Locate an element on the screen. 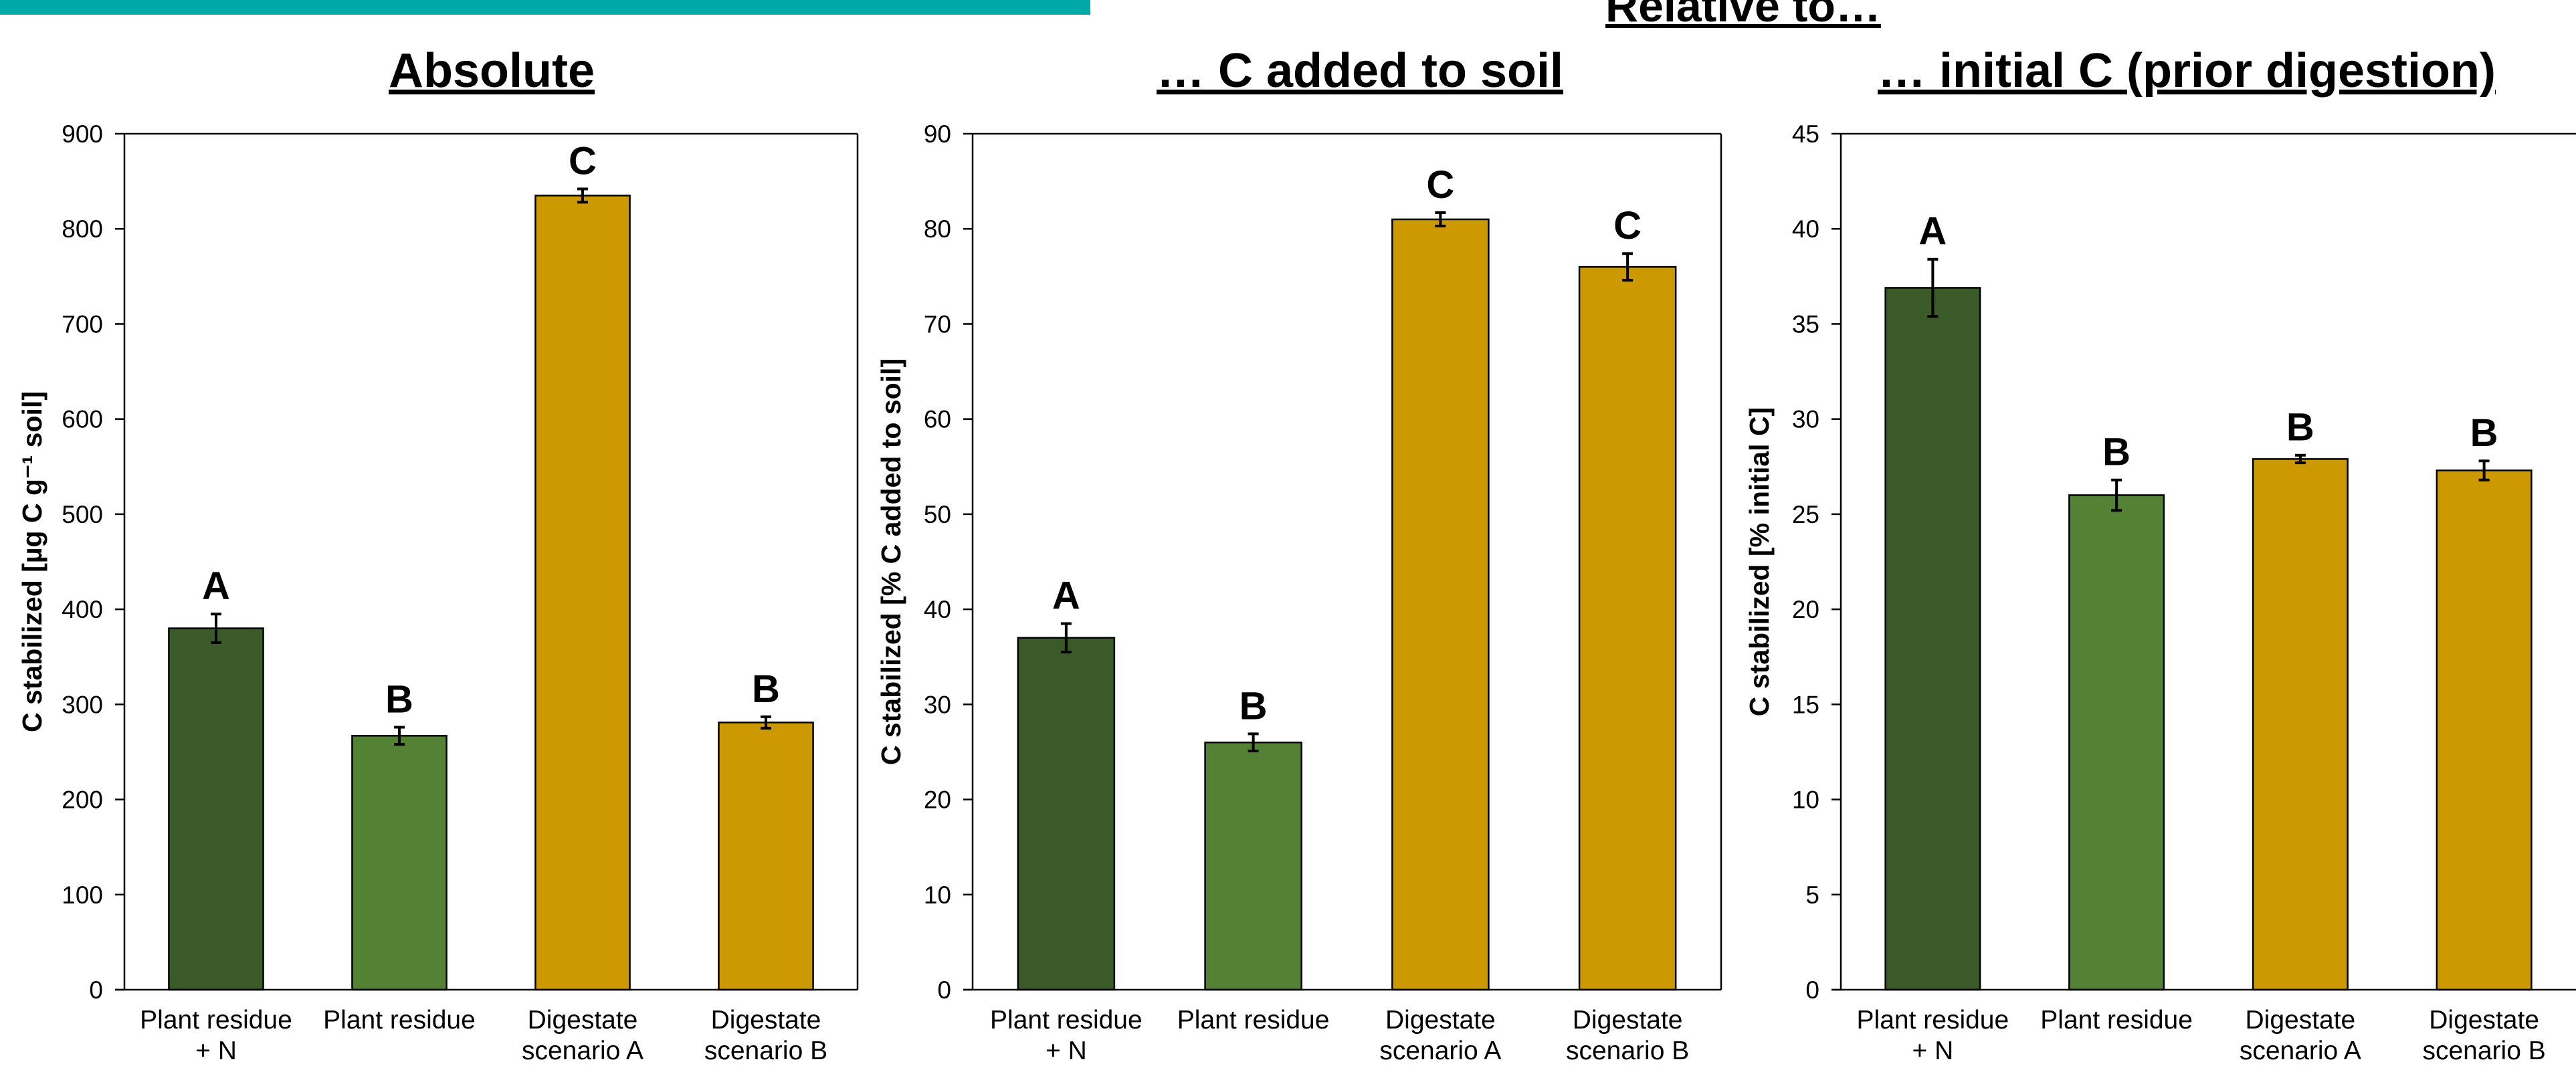 The width and height of the screenshot is (2576, 1082). header-accent-bar is located at coordinates (545, 7).